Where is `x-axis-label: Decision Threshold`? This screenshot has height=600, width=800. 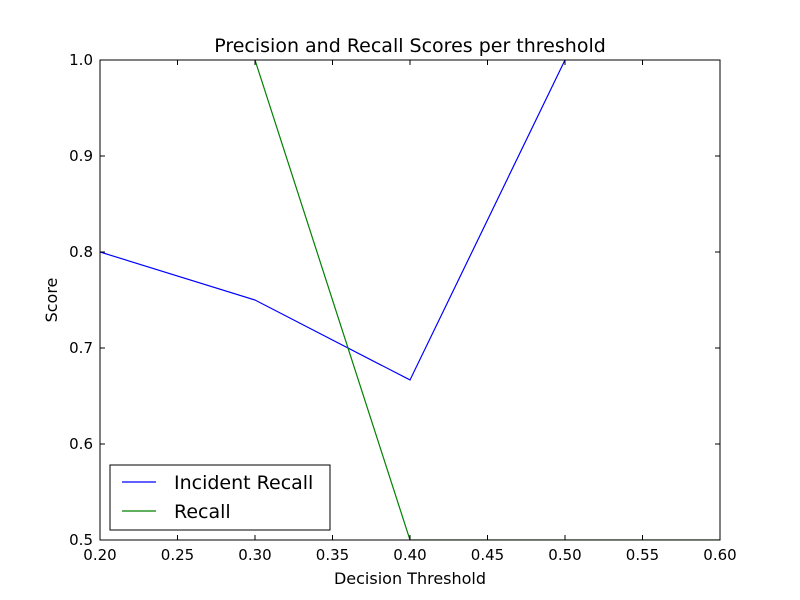 x-axis-label: Decision Threshold is located at coordinates (410, 578).